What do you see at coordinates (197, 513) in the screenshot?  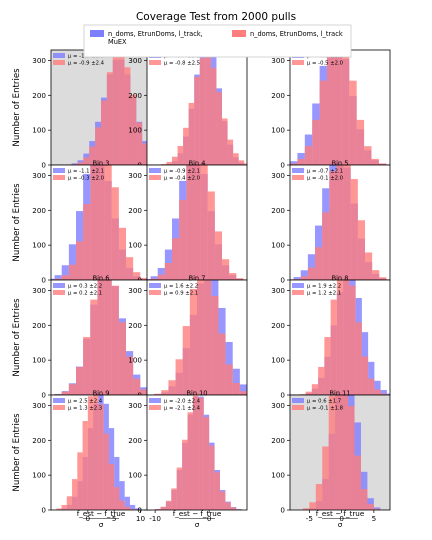 I see `x-axis-label-numerator: f_est − f_true` at bounding box center [197, 513].